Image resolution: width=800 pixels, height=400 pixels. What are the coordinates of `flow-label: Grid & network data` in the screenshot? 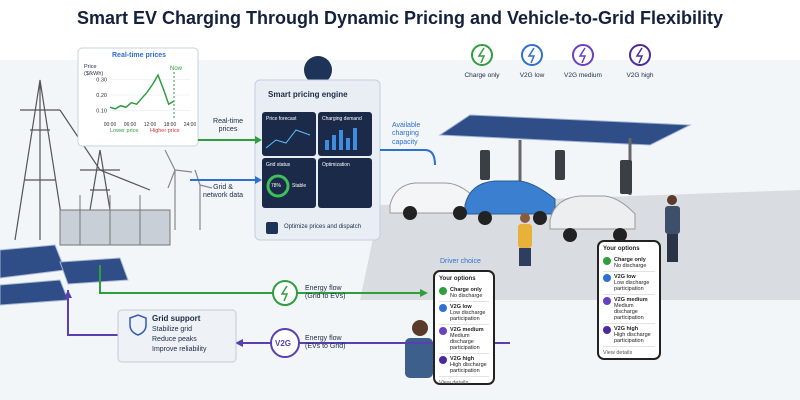 It's located at (223, 192).